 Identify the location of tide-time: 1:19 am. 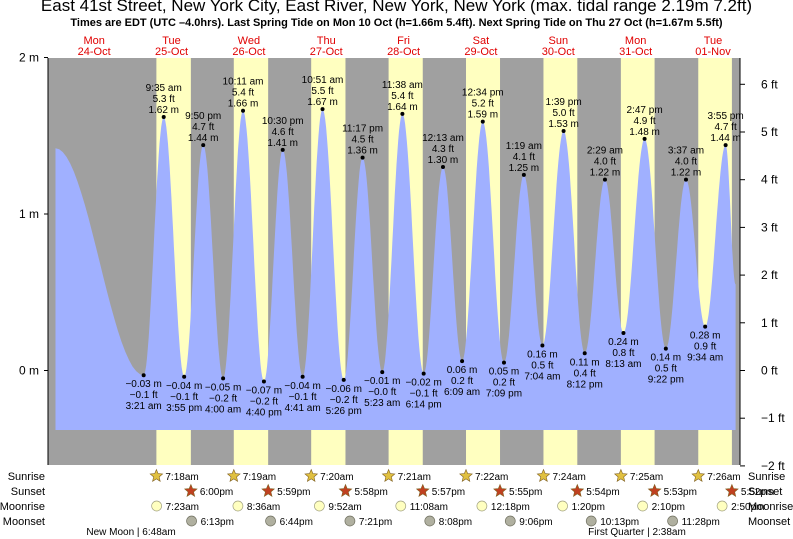
(524, 146).